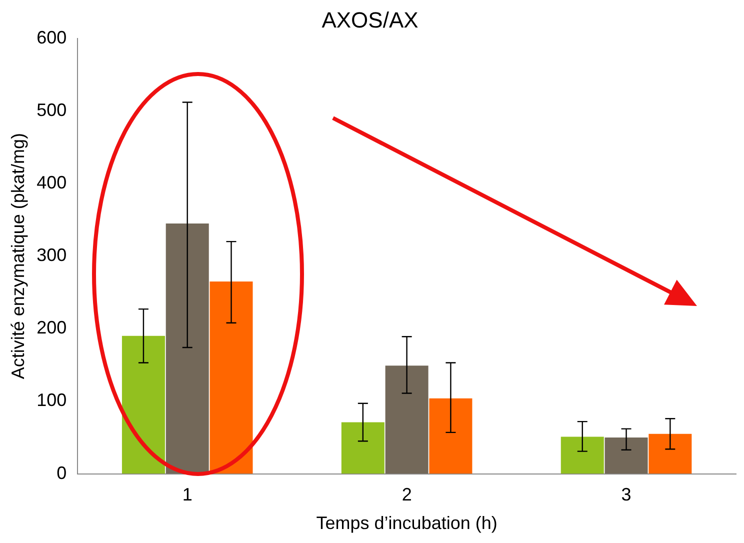  Describe the element at coordinates (187, 494) in the screenshot. I see `x-tick-label: 1` at that location.